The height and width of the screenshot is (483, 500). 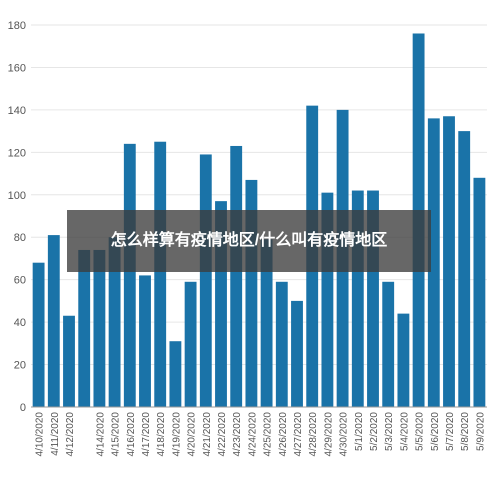 I want to click on y-tick-label: 80, so click(x=20, y=238).